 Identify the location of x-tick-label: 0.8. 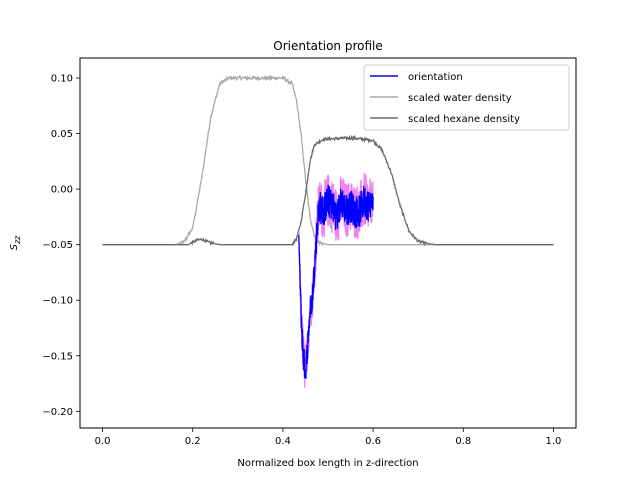
(463, 441).